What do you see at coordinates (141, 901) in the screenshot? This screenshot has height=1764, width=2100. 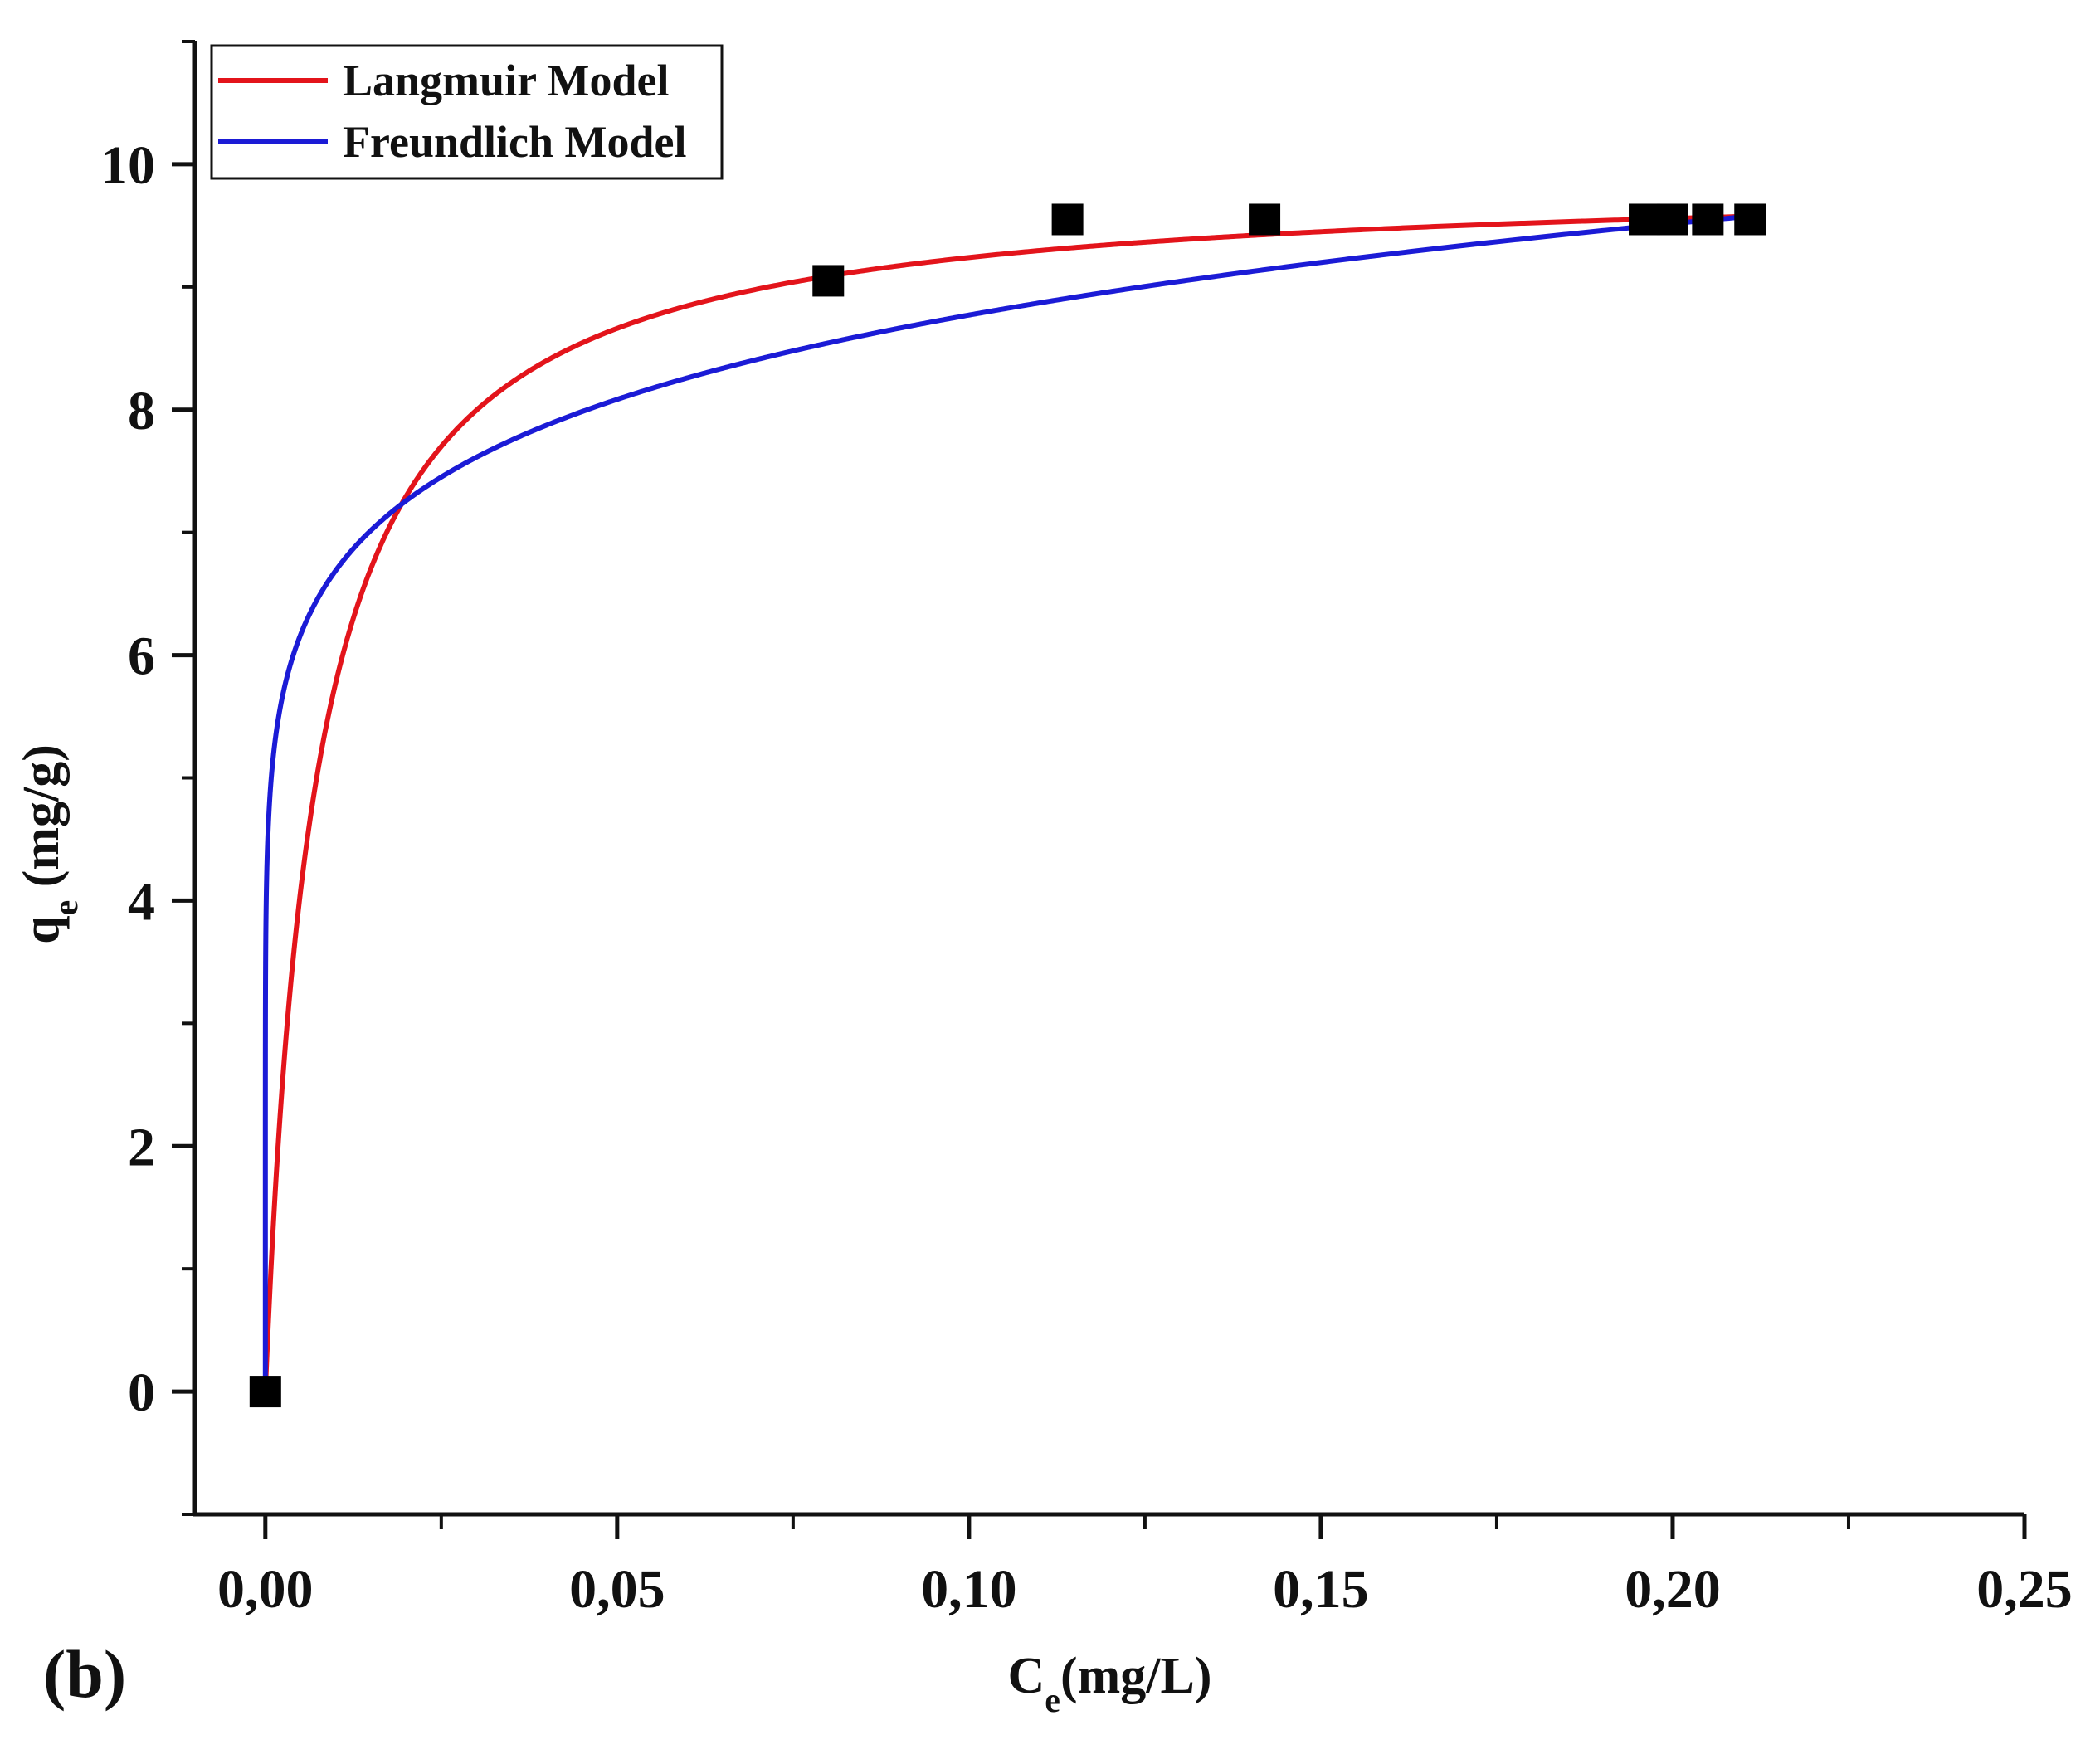 I see `y-tick-label: 4` at bounding box center [141, 901].